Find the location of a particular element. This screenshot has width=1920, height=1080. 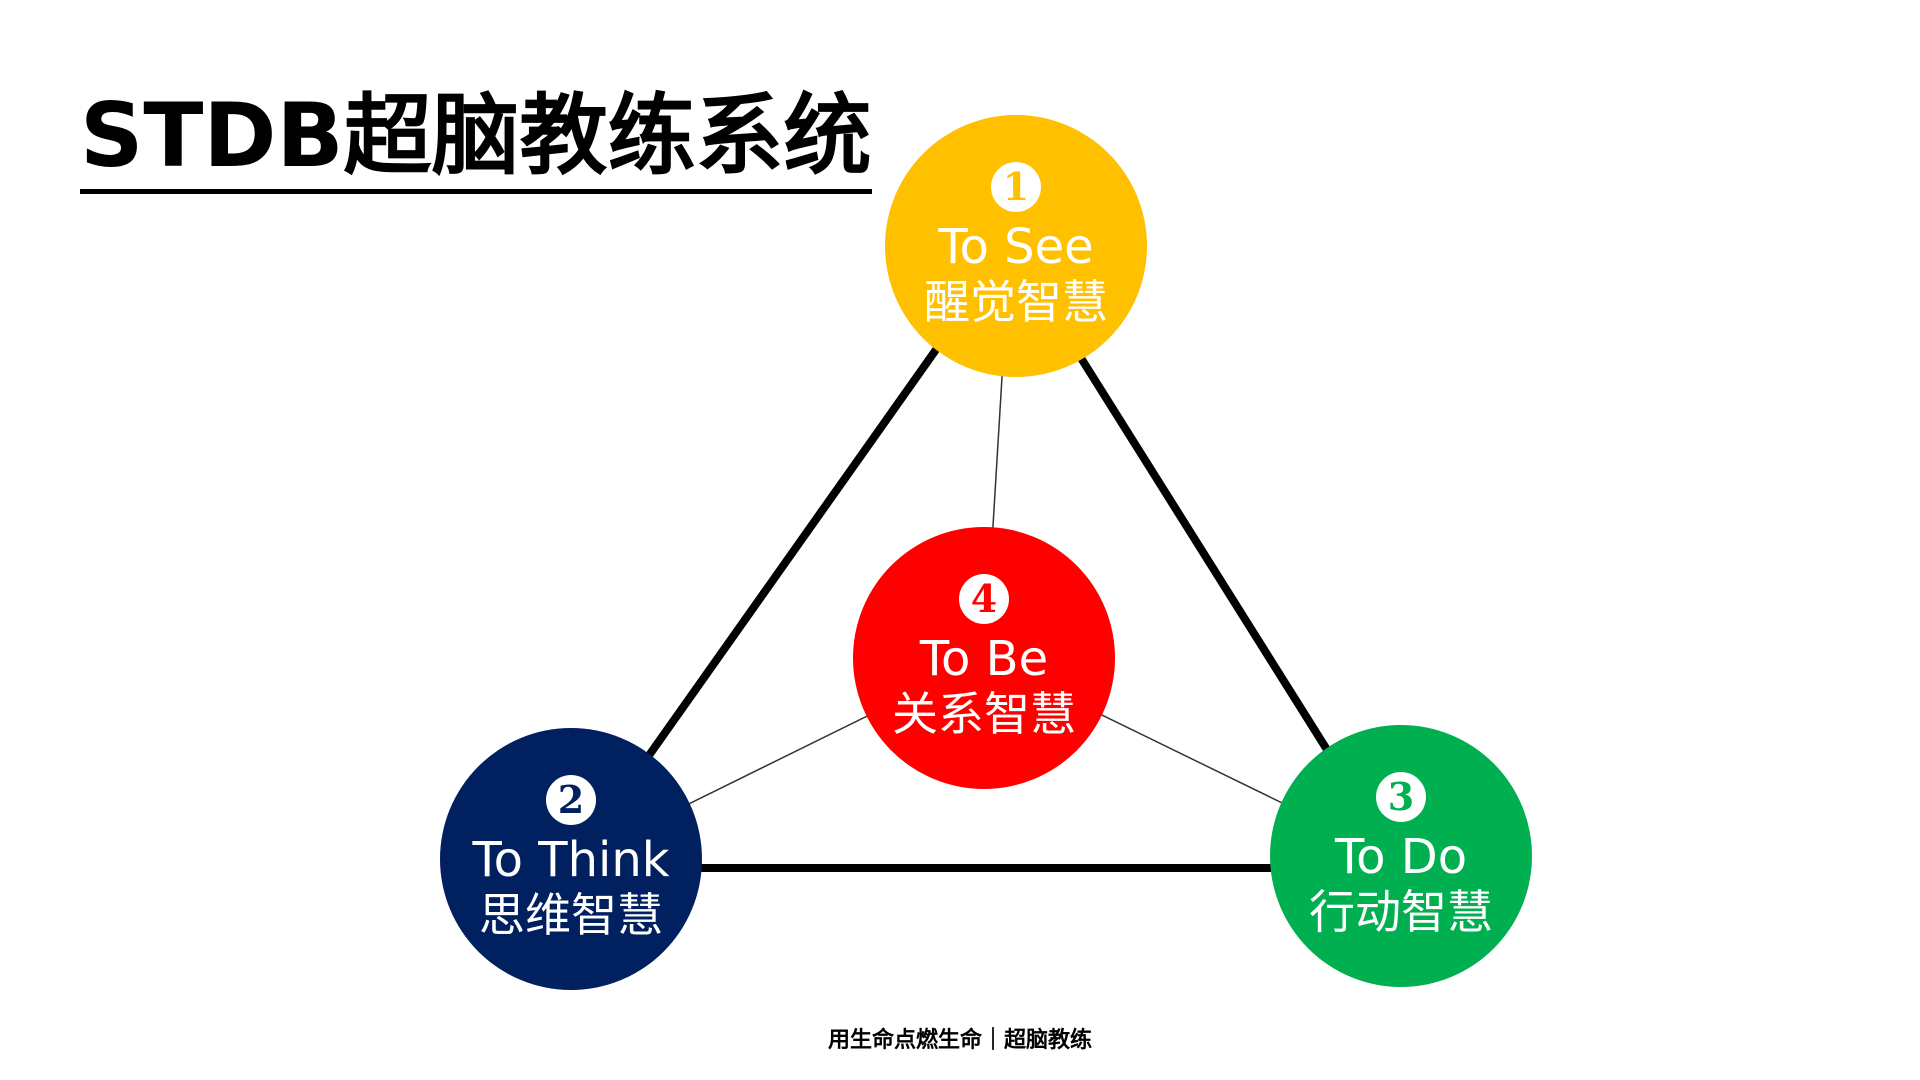

footer-slogan: 用生命点燃生命｜超脑教练 is located at coordinates (959, 1040).